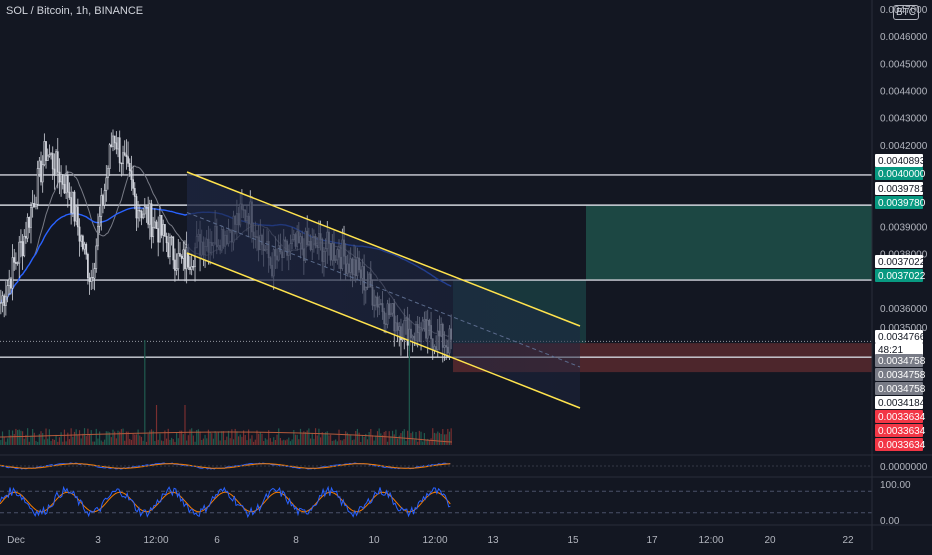 The width and height of the screenshot is (932, 555). I want to click on macd-pane, so click(436, 466).